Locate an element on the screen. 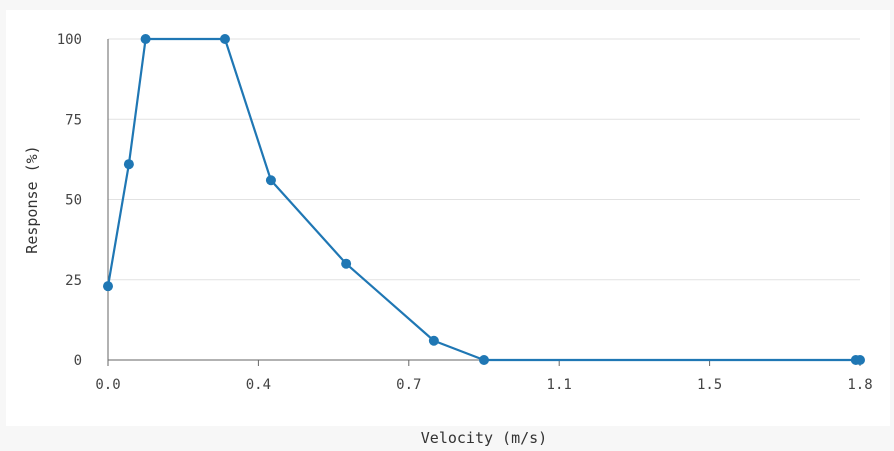 The image size is (894, 451). x-tick-label: 1.1 is located at coordinates (559, 385).